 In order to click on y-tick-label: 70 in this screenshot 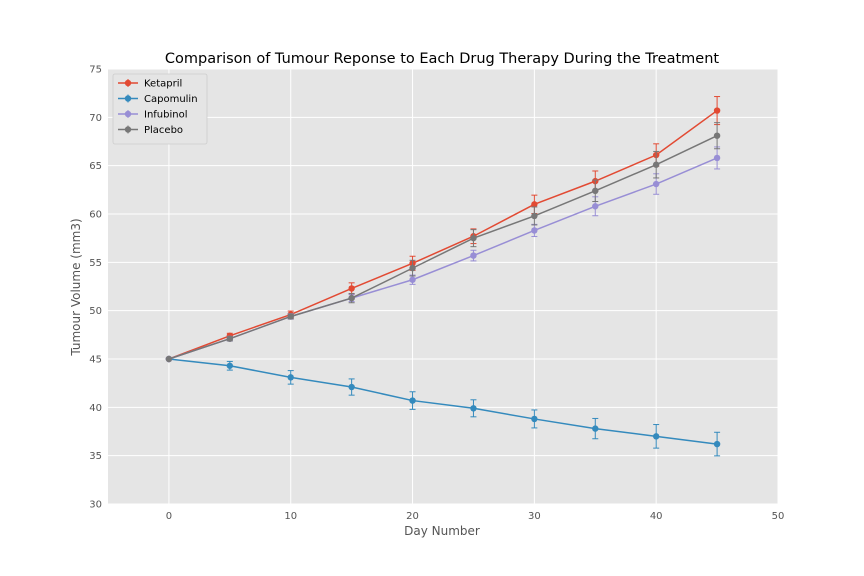, I will do `click(95, 118)`.